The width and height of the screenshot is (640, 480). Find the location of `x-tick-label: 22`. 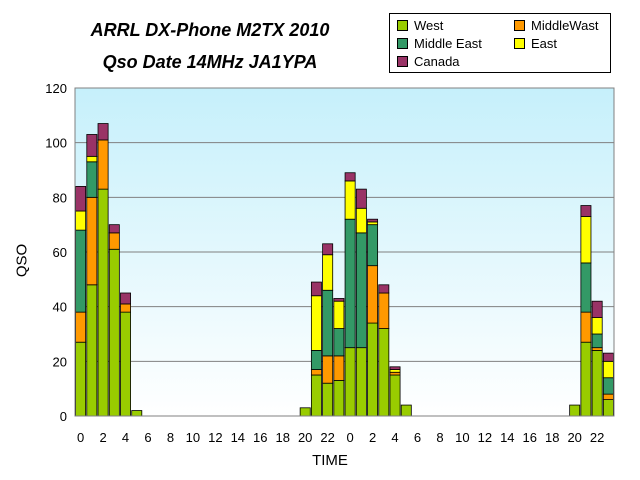

x-tick-label: 22 is located at coordinates (327, 437).